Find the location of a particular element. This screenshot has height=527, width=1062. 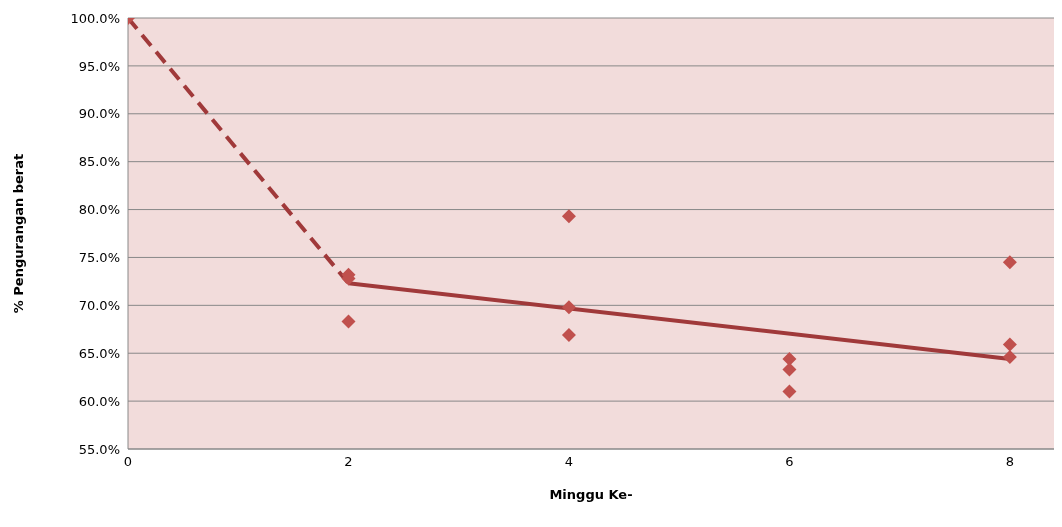

y-tick-label: 80.0% is located at coordinates (99, 210).